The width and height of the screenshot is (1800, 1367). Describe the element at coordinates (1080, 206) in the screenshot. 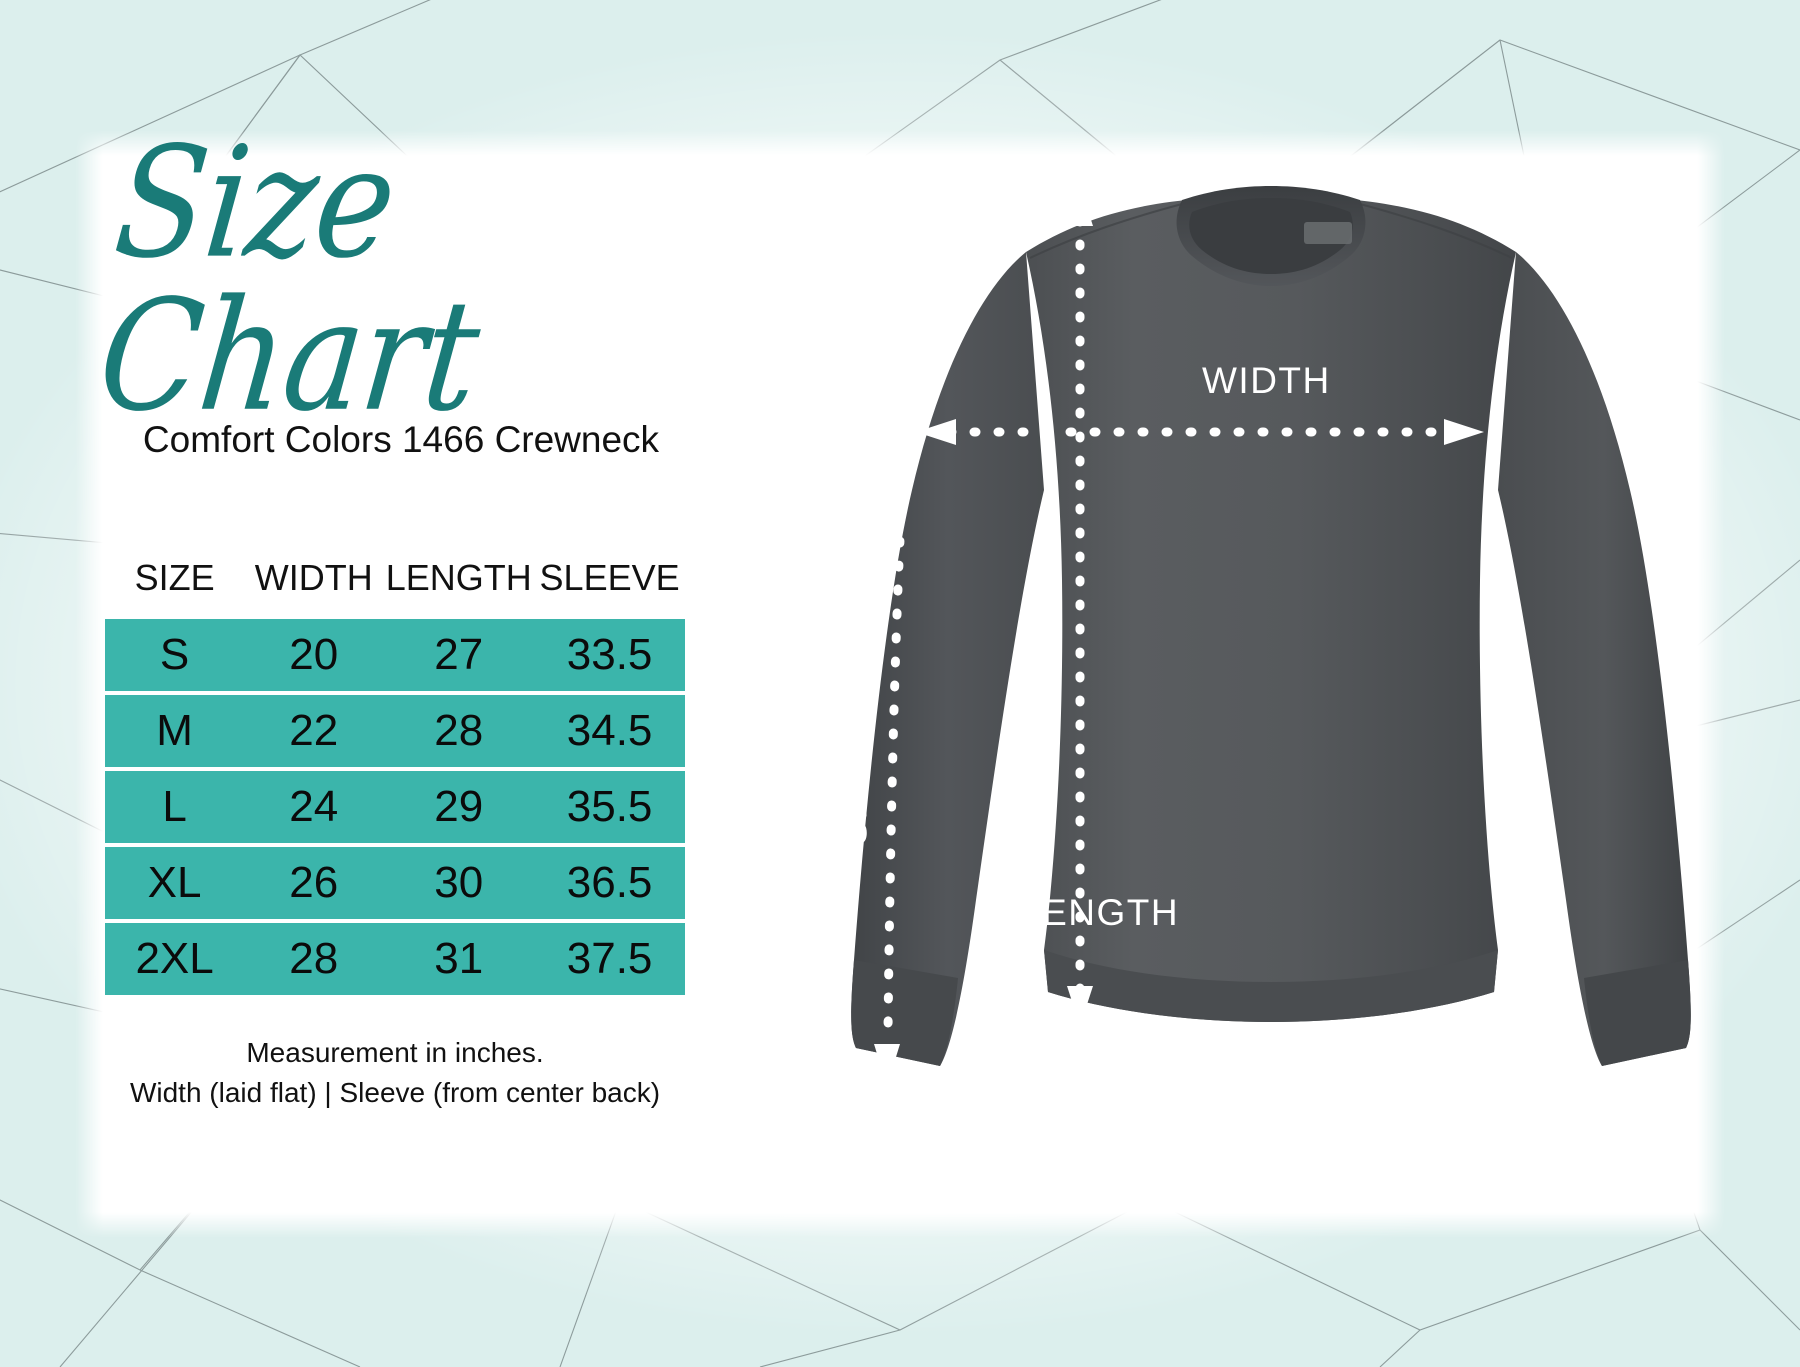

I see `length-arrow-top` at that location.